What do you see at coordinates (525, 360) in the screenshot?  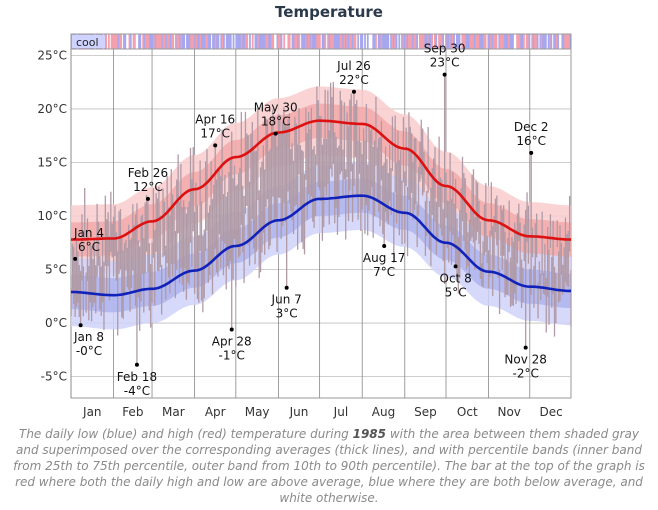 I see `annotation-date: Nov 28` at bounding box center [525, 360].